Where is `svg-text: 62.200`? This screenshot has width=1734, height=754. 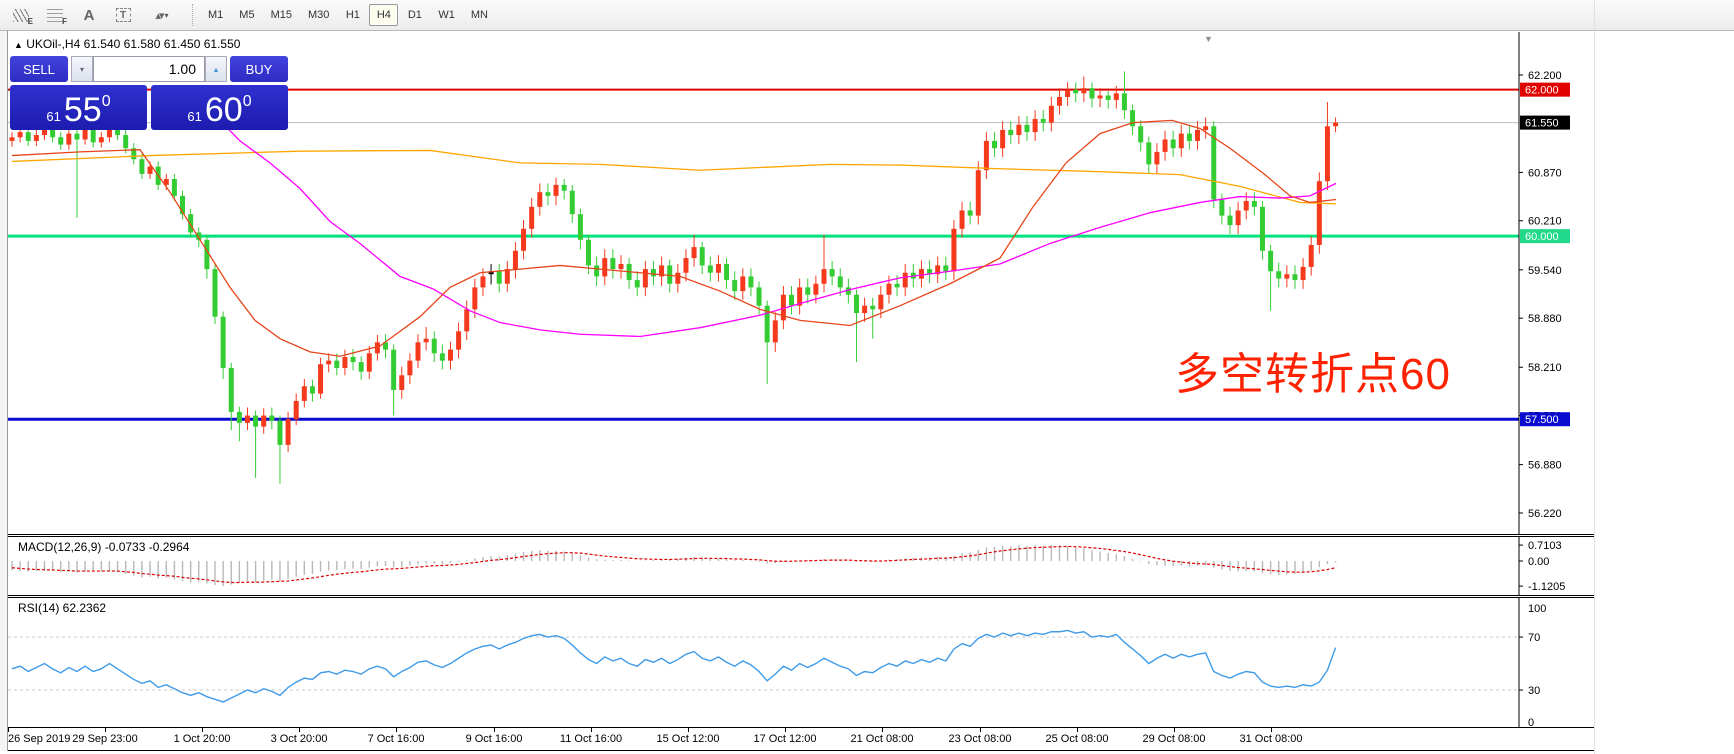
svg-text: 62.200 is located at coordinates (1545, 76).